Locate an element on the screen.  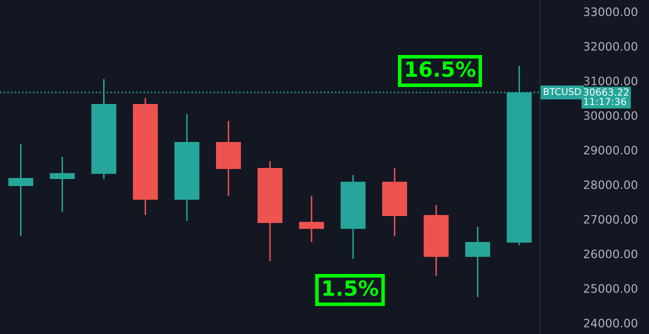
text: 30663.22 11:17:36 is located at coordinates (606, 97).